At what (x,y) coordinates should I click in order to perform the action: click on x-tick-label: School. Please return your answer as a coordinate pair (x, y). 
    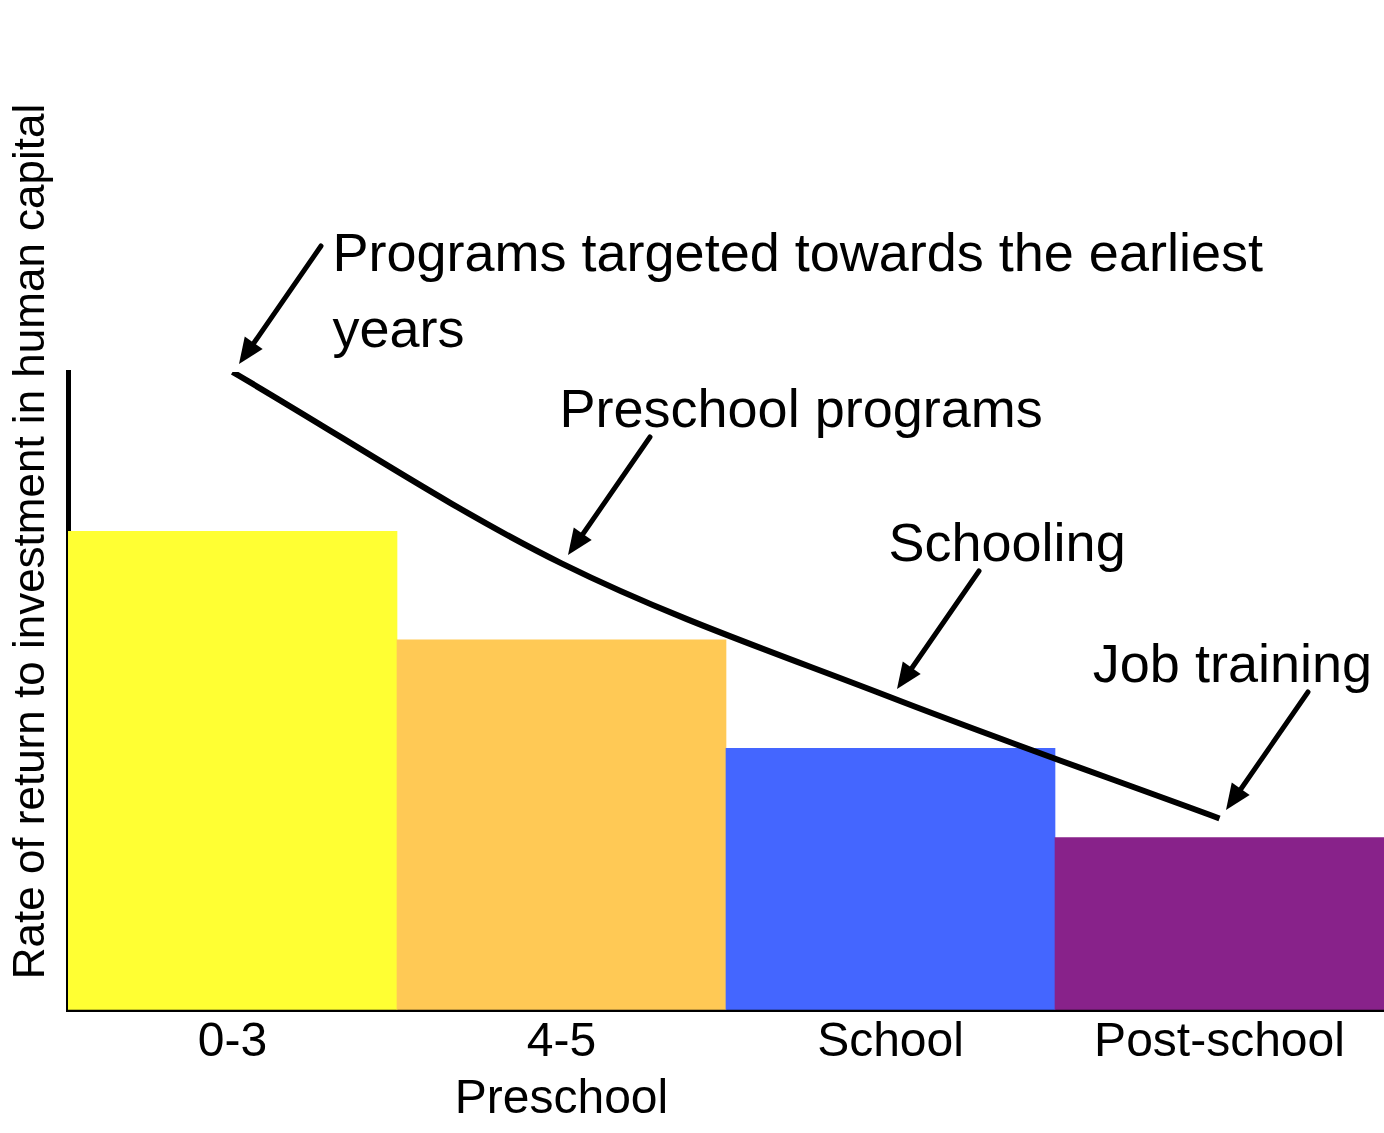
    Looking at the image, I should click on (890, 1039).